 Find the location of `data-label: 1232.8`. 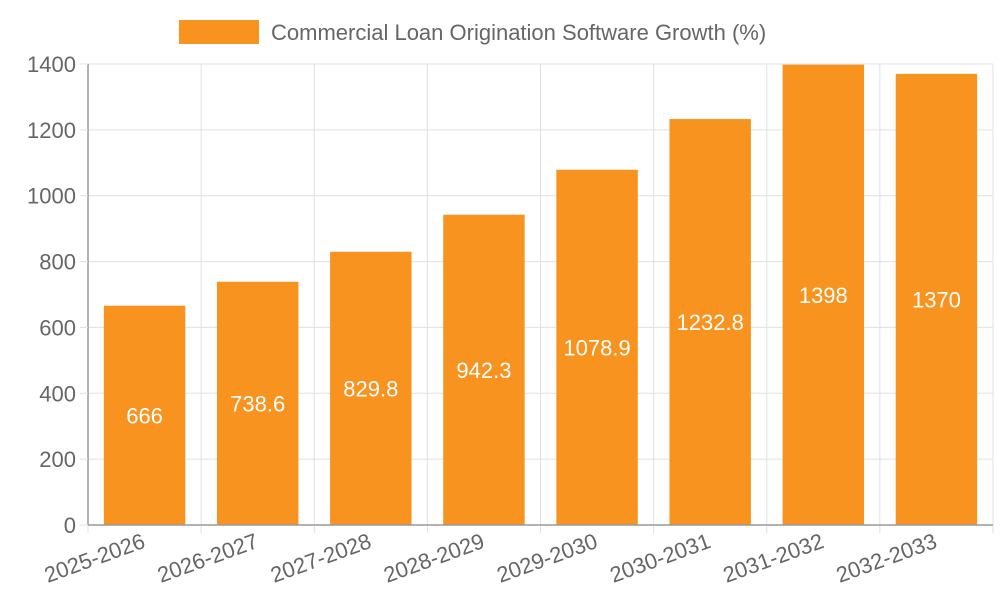

data-label: 1232.8 is located at coordinates (710, 322).